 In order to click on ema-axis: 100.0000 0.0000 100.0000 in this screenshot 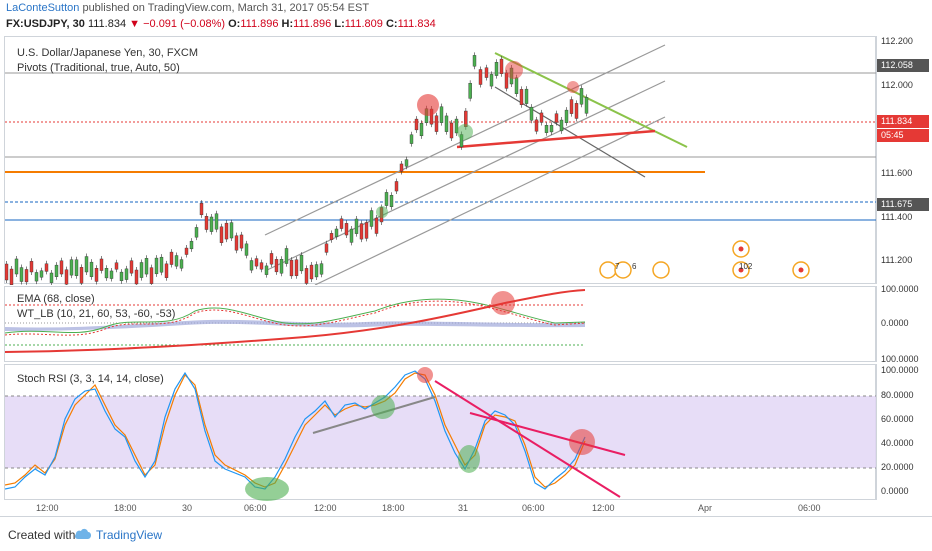, I will do `click(904, 324)`.